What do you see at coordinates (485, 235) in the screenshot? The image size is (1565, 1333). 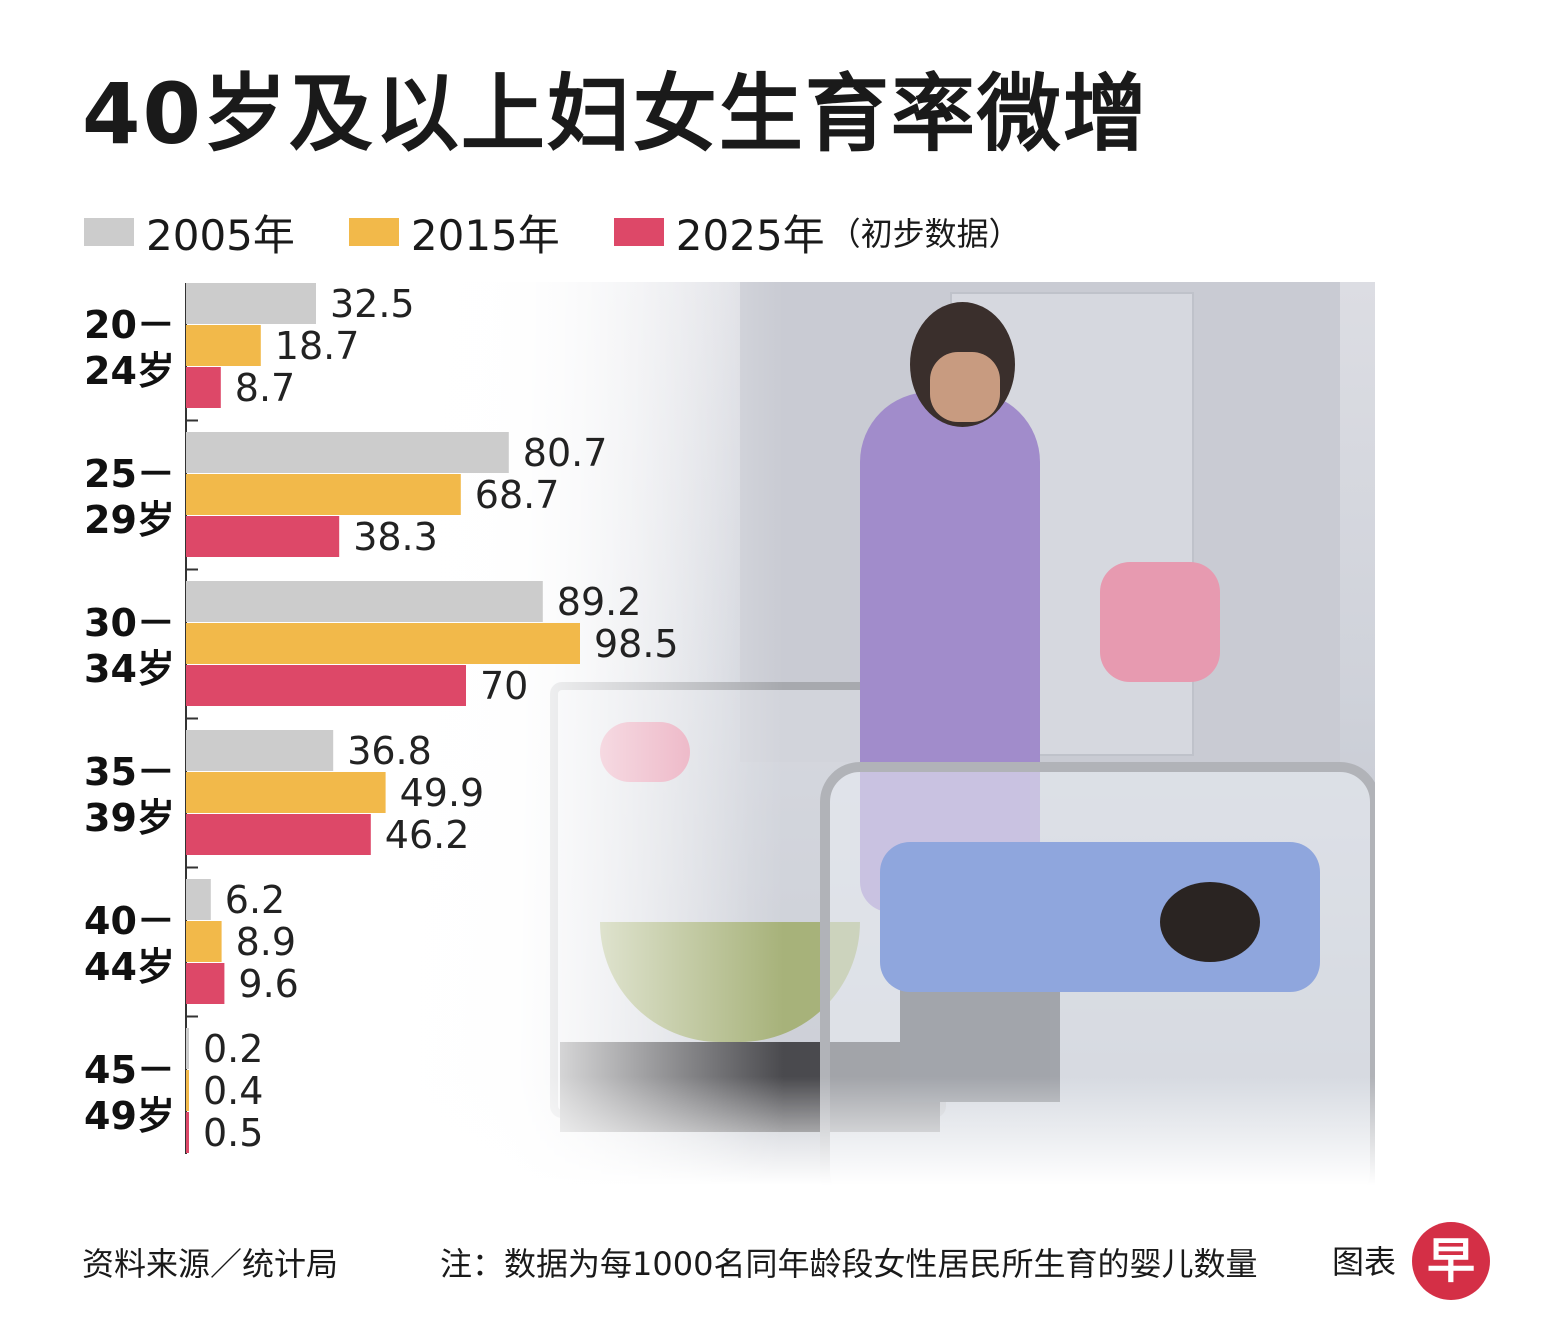 I see `legend-label-2015: 2015年` at bounding box center [485, 235].